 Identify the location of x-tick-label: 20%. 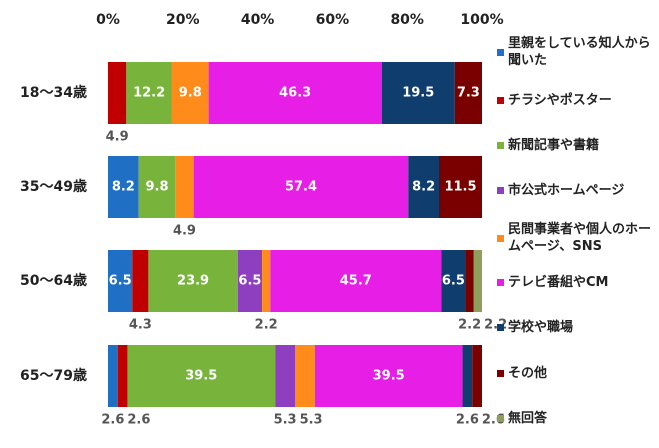
(183, 20).